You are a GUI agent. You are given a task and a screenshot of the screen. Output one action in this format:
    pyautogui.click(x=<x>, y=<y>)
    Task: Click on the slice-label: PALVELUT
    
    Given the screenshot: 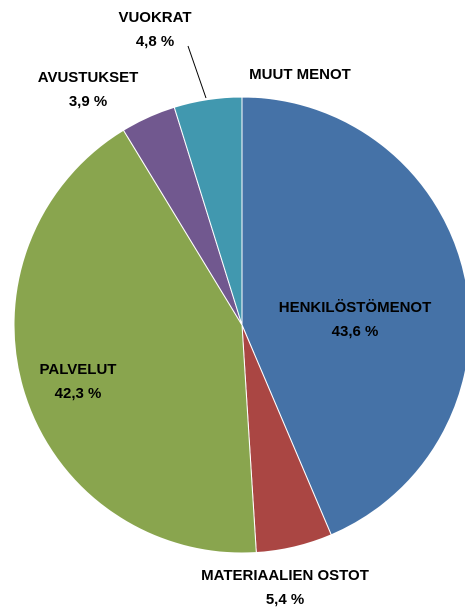 What is the action you would take?
    pyautogui.click(x=78, y=369)
    